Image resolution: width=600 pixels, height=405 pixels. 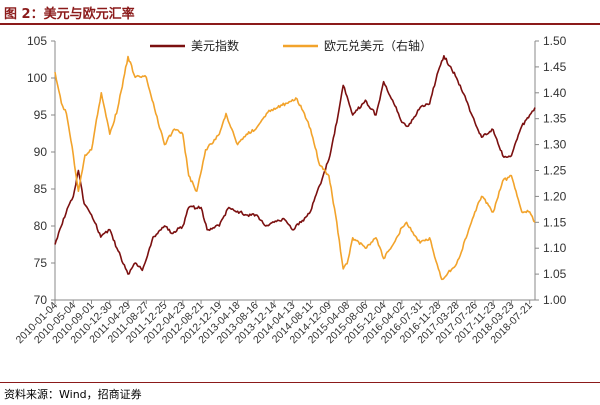 What do you see at coordinates (555, 274) in the screenshot?
I see `right-tick-label: 1.05` at bounding box center [555, 274].